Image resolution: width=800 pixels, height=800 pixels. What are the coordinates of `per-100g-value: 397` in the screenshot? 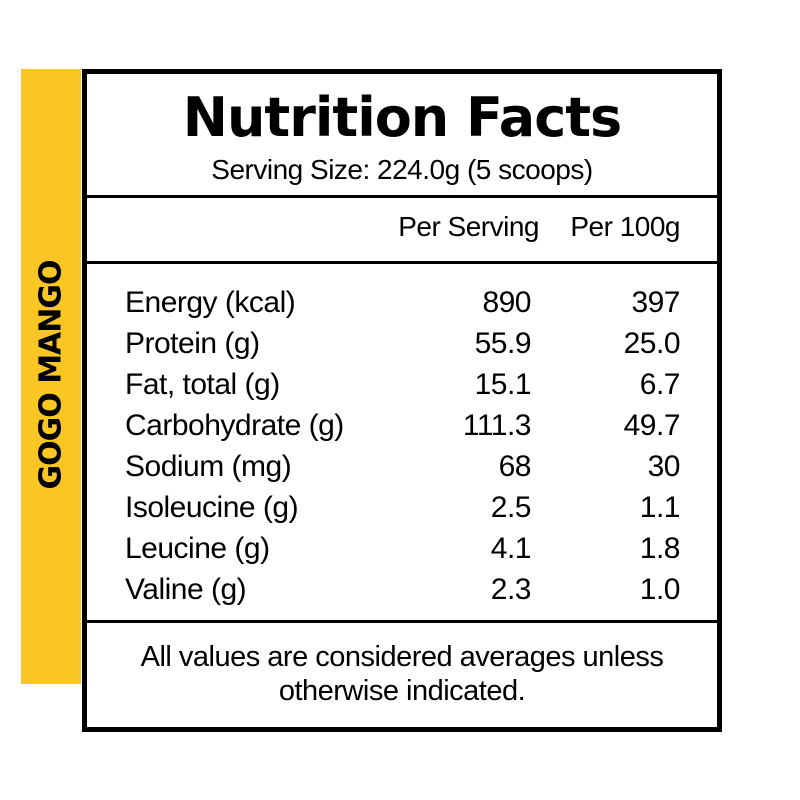 It's located at (655, 302).